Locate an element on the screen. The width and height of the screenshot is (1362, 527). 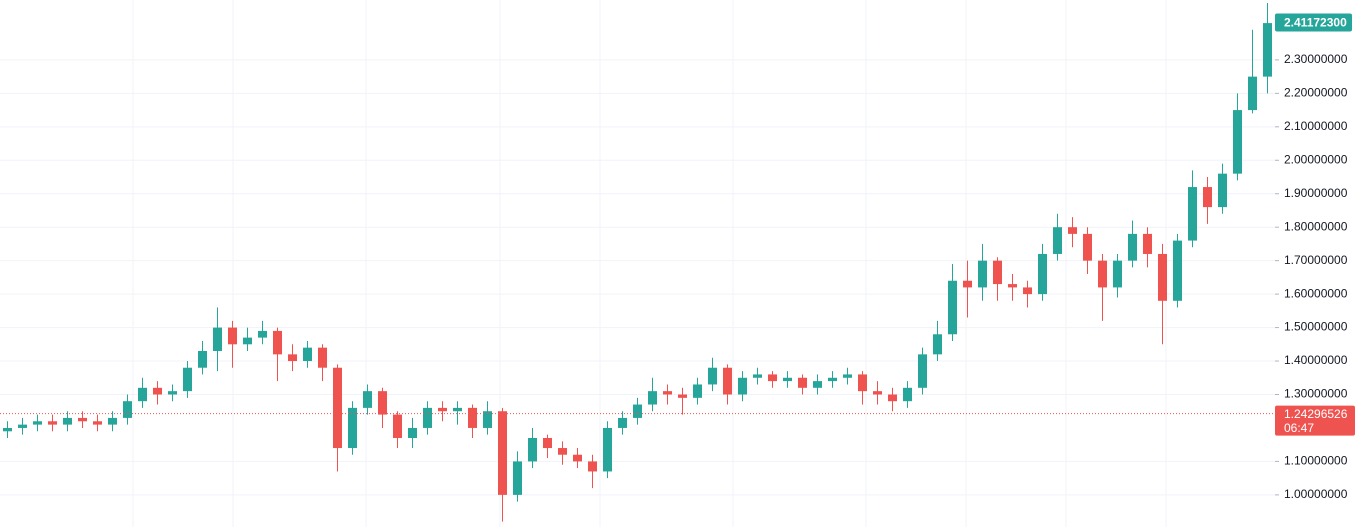
y-tick-label: 2.10000000 is located at coordinates (1316, 126).